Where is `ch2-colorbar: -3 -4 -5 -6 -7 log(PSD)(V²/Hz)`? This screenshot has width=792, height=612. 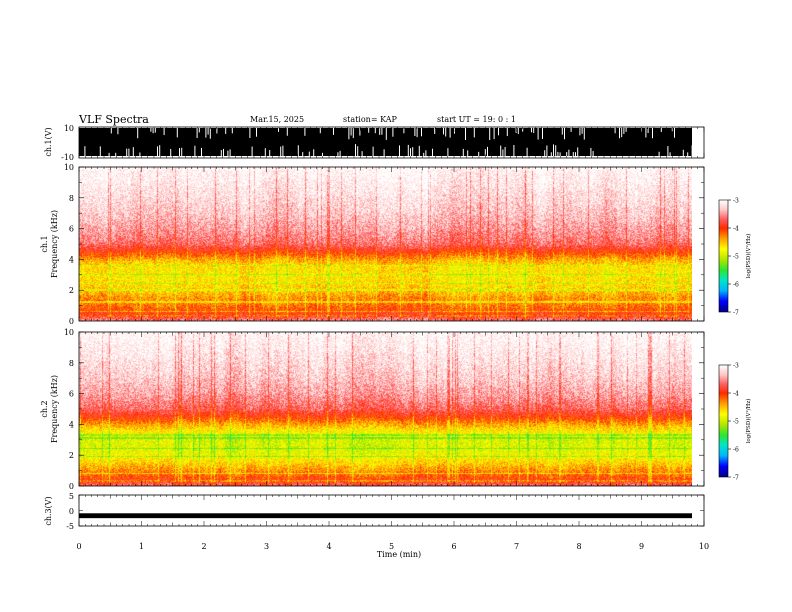
ch2-colorbar: -3 -4 -5 -6 -7 log(PSD)(V²/Hz) is located at coordinates (735, 422).